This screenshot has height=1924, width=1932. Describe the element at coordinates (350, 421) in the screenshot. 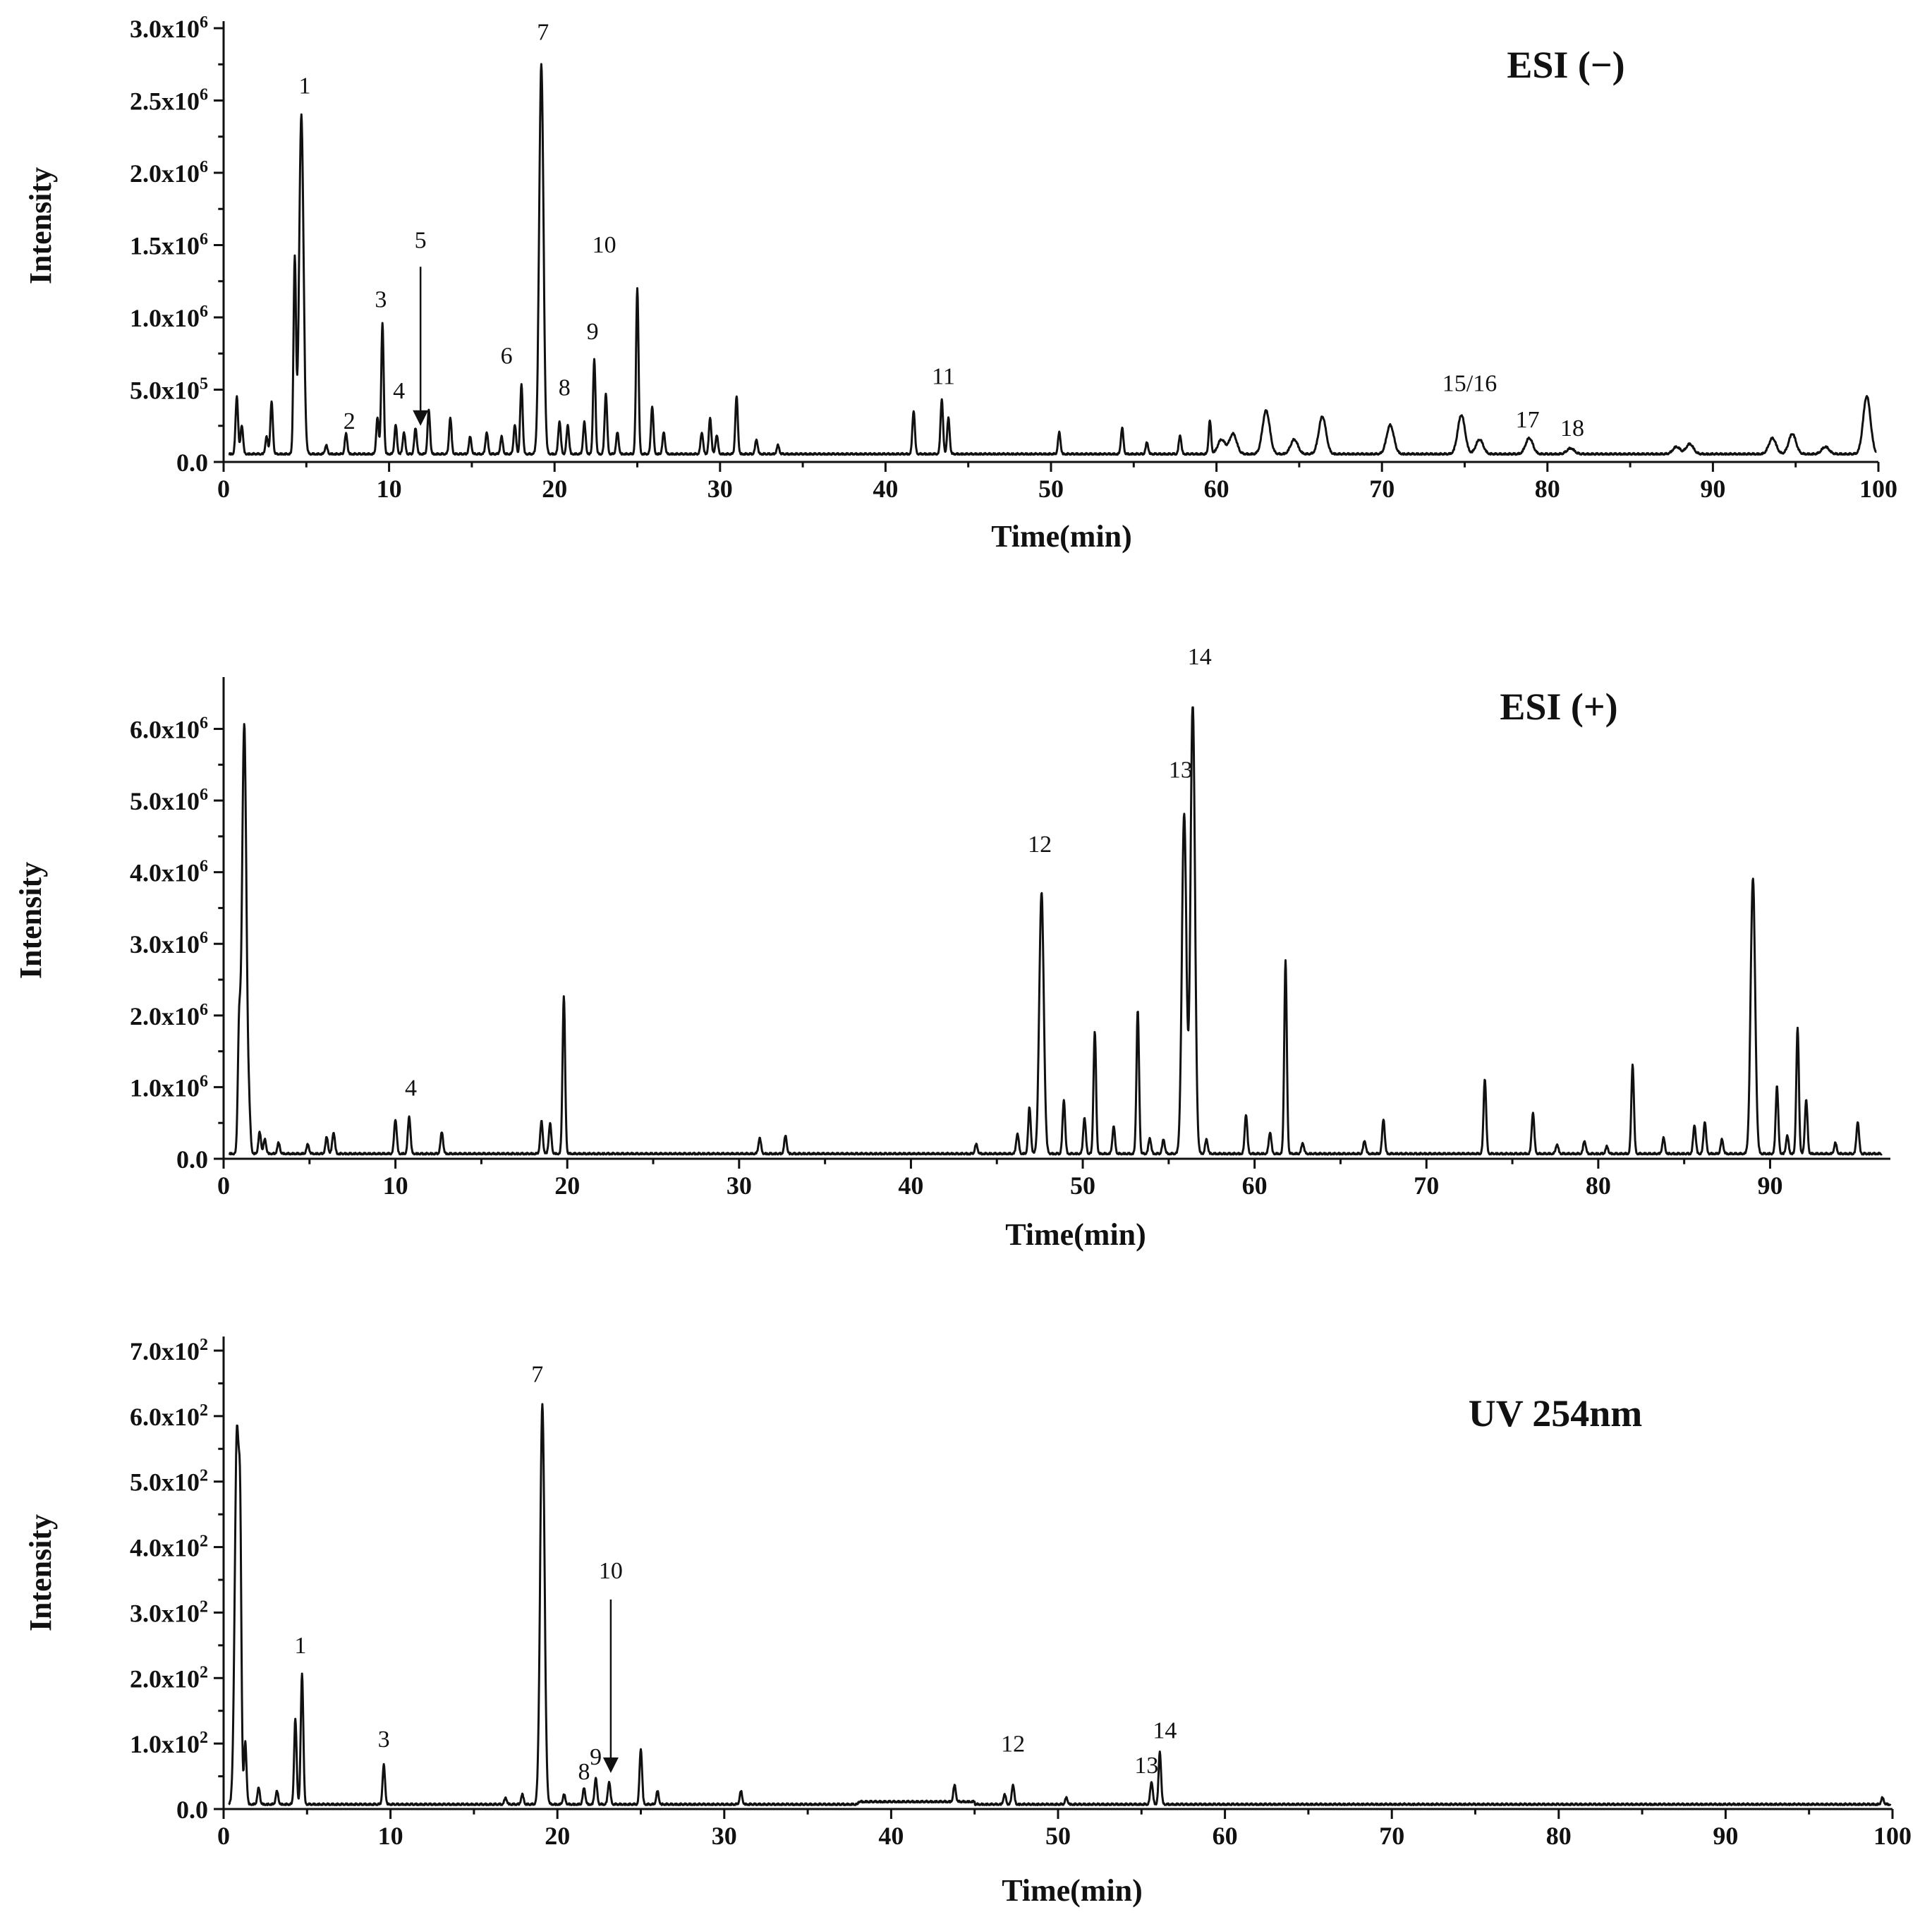

I see `peak-label: 2` at that location.